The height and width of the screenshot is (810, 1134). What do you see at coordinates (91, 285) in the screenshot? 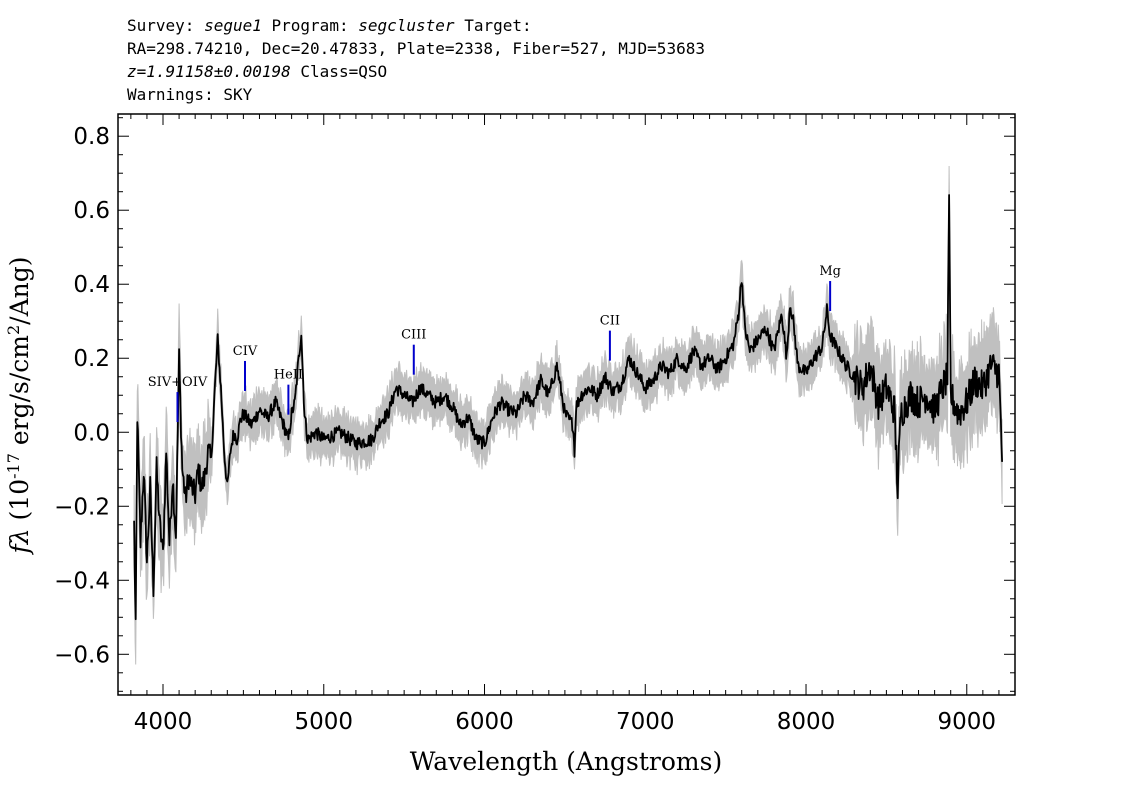
I see `y-tick-label: 0.4` at bounding box center [91, 285].